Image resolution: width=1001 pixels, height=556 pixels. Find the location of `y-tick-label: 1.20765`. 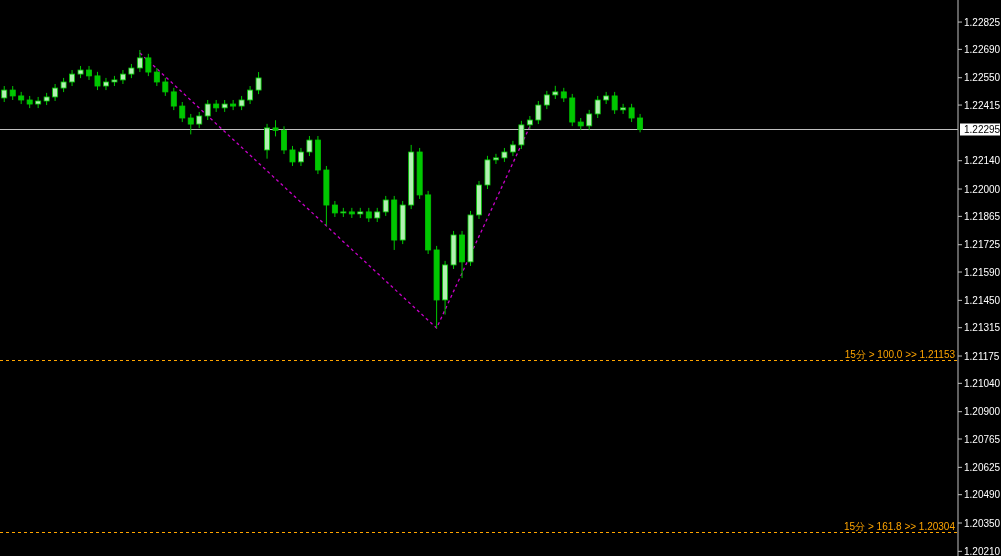

y-tick-label: 1.20765 is located at coordinates (982, 439).